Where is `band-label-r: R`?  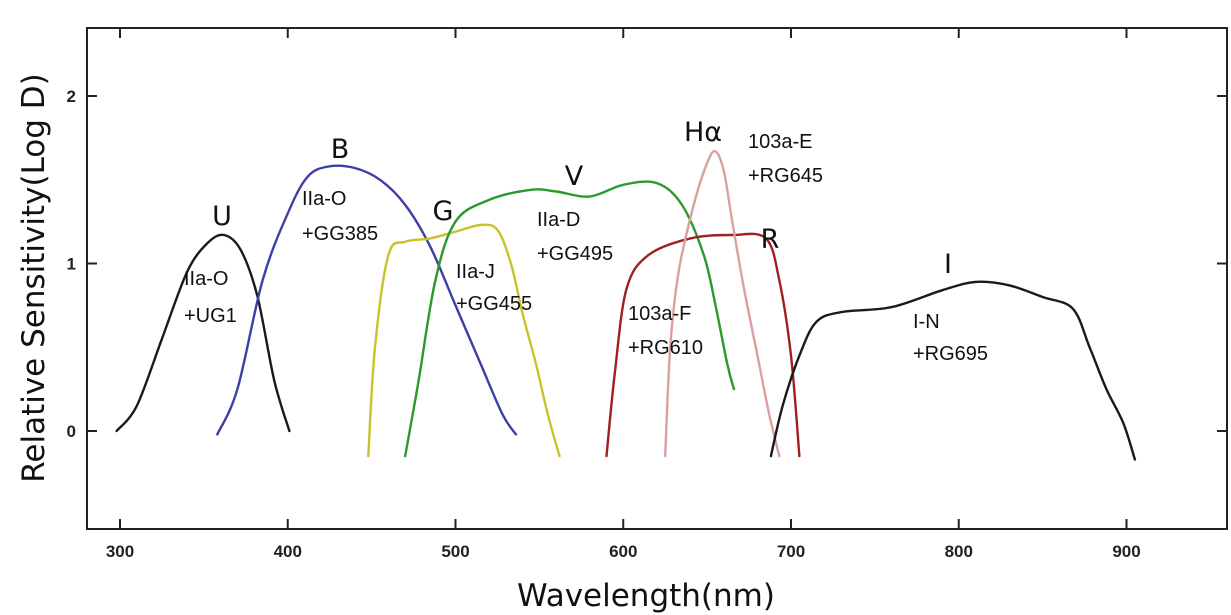 band-label-r: R is located at coordinates (770, 239).